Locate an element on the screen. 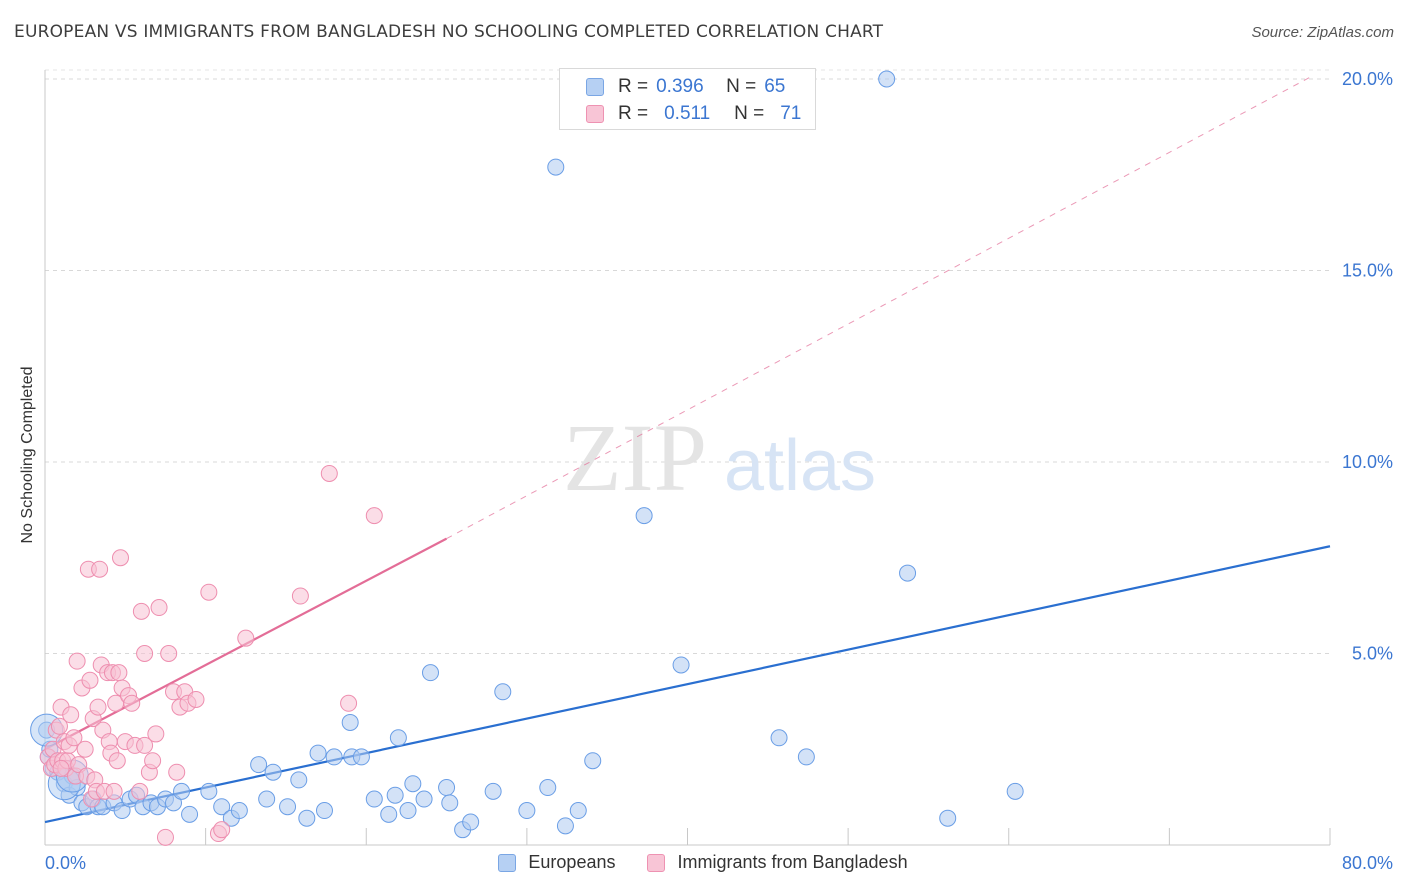 The image size is (1406, 892). x-tick-label: 80.0% is located at coordinates (1367, 863).